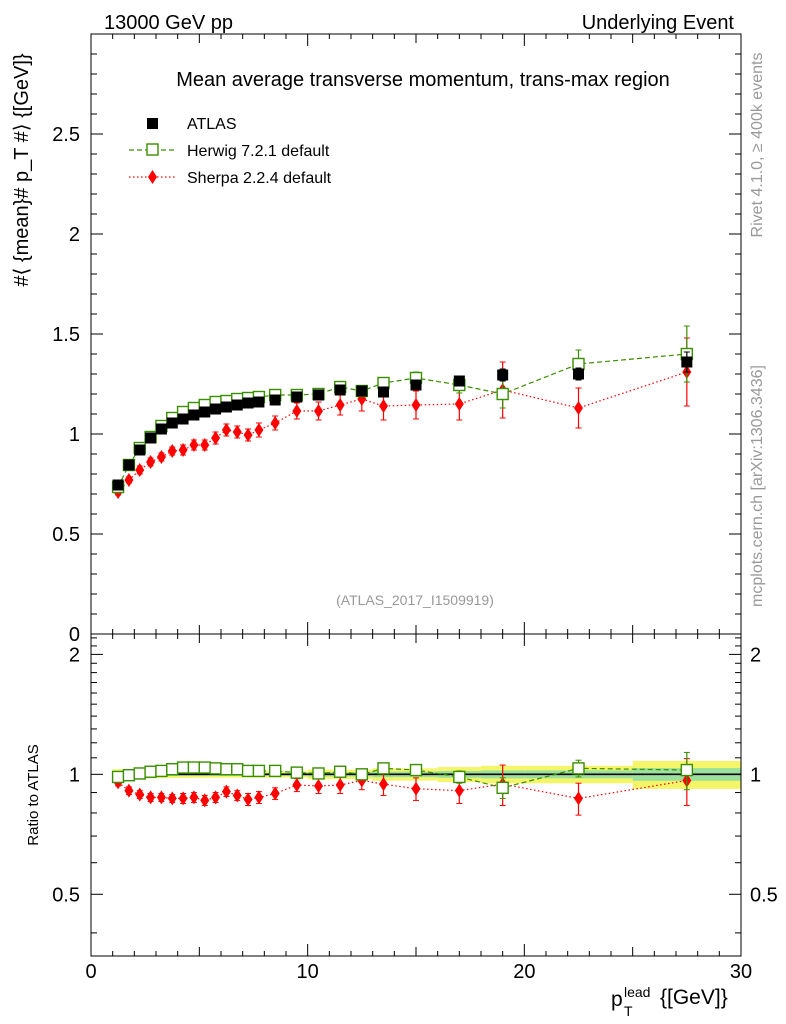 This screenshot has width=786, height=1024. What do you see at coordinates (418, 972) in the screenshot?
I see `x-tick-labels: 0 10 20 30` at bounding box center [418, 972].